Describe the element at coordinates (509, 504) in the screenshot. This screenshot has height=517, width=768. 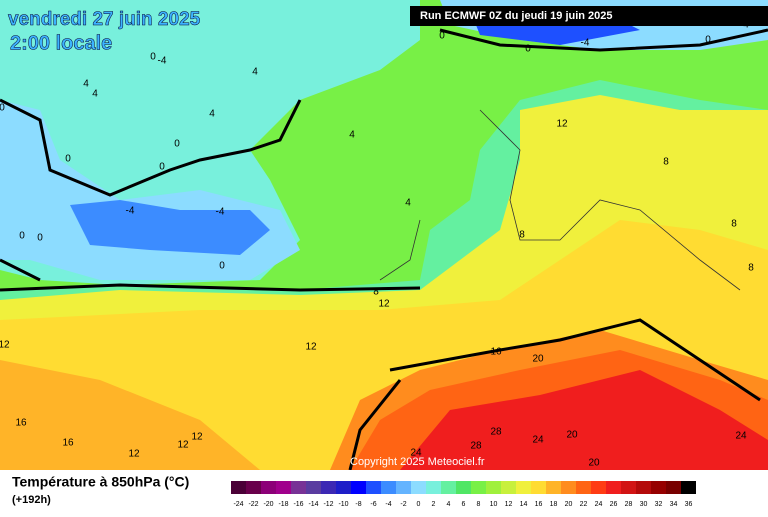
I see `scale-label: 12` at that location.